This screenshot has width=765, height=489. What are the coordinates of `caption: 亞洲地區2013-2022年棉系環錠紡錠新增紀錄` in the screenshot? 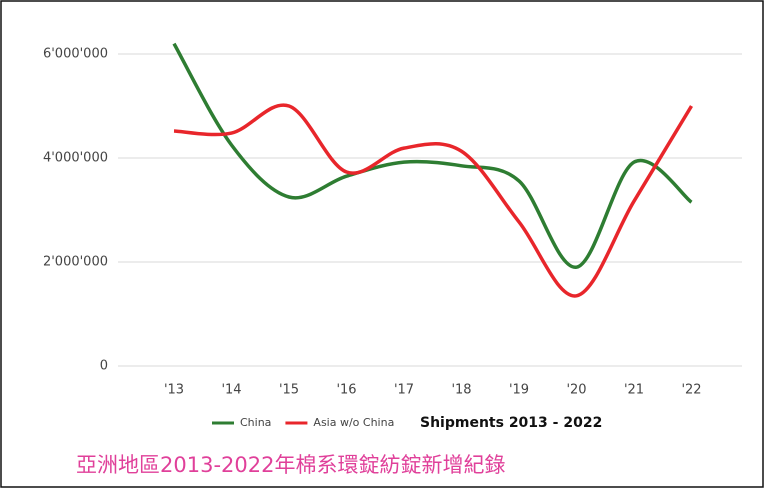 It's located at (290, 465).